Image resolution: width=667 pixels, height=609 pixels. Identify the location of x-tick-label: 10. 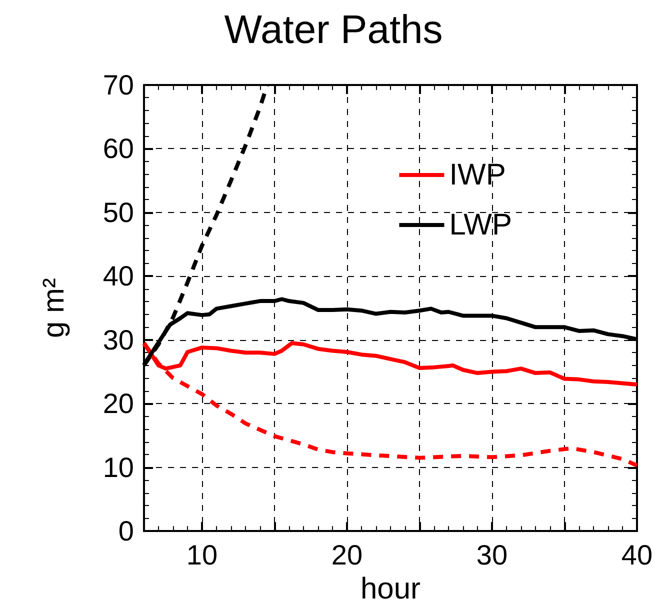
(202, 555).